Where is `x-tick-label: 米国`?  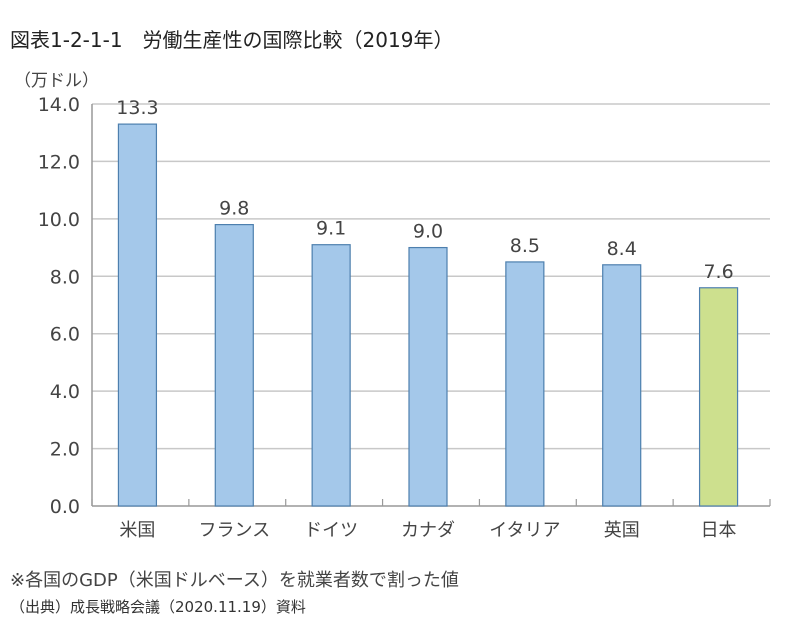 x-tick-label: 米国 is located at coordinates (137, 530).